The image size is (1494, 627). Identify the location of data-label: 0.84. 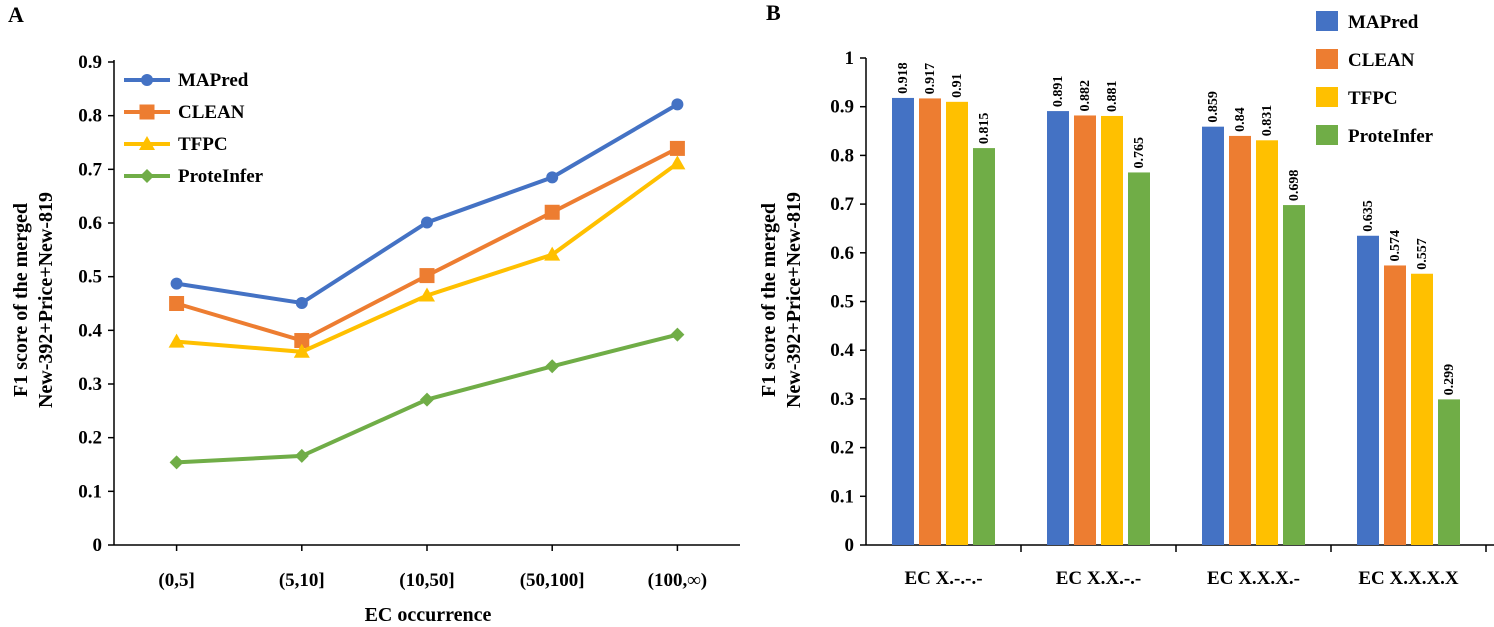
(1240, 119).